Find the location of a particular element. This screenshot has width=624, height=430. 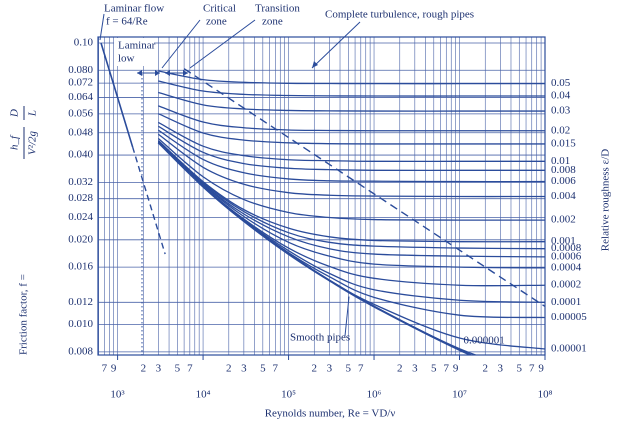

y-axis-label: Friction factor, f = h_f V²/2g D L is located at coordinates (24, 230).